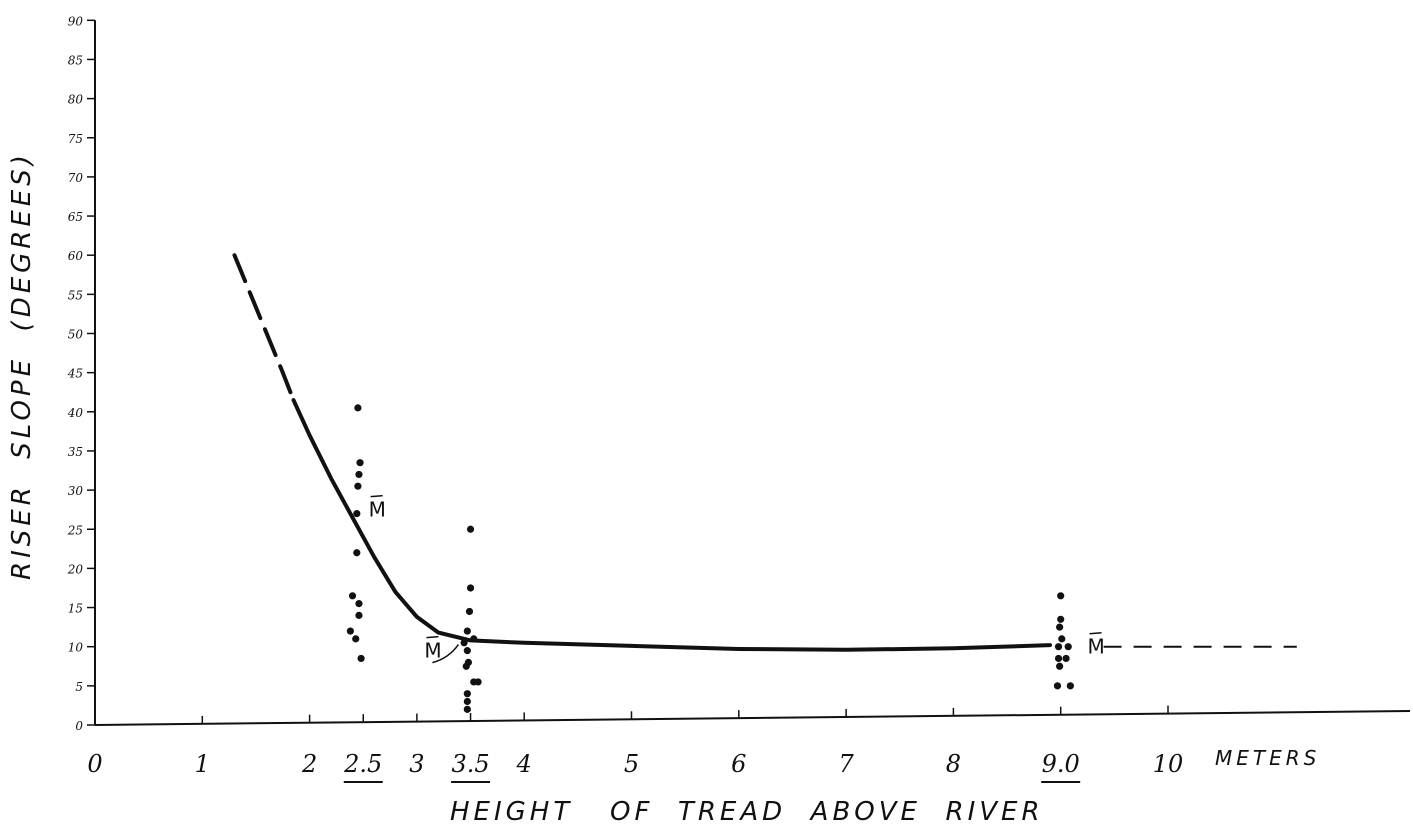 The image size is (1413, 832). What do you see at coordinates (75, 452) in the screenshot?
I see `y-tick-label: 35` at bounding box center [75, 452].